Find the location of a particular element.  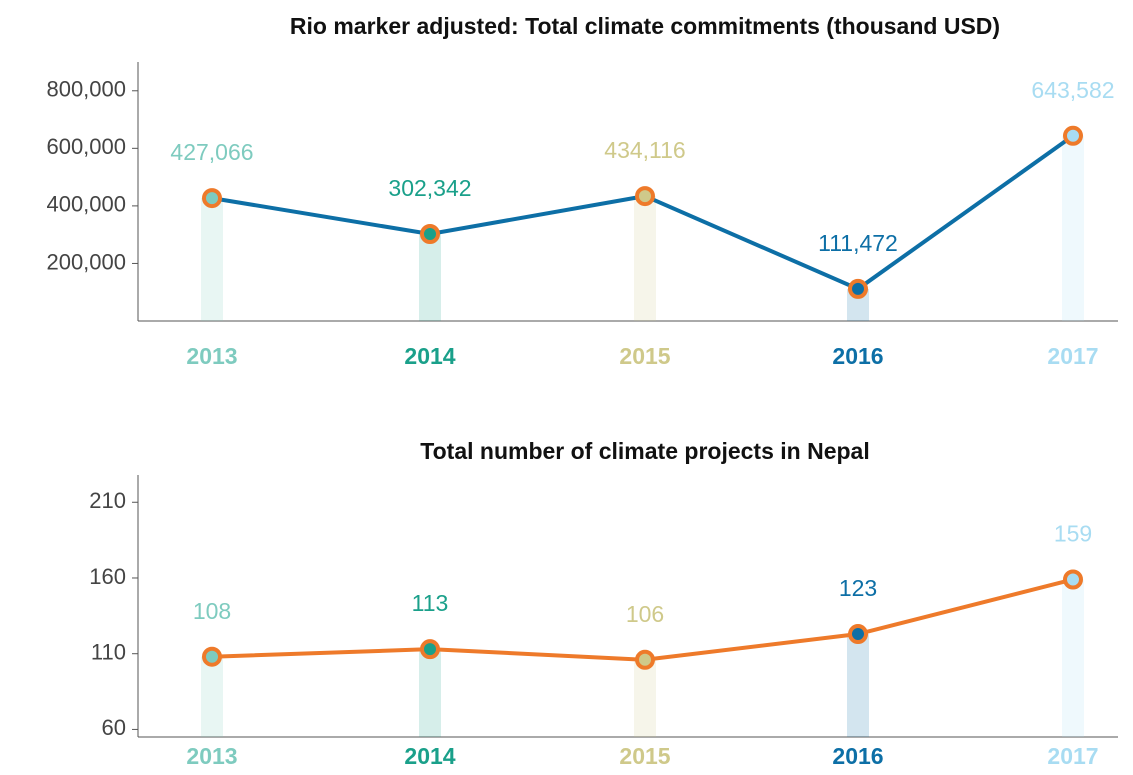

data-label: 111,472 is located at coordinates (858, 243).